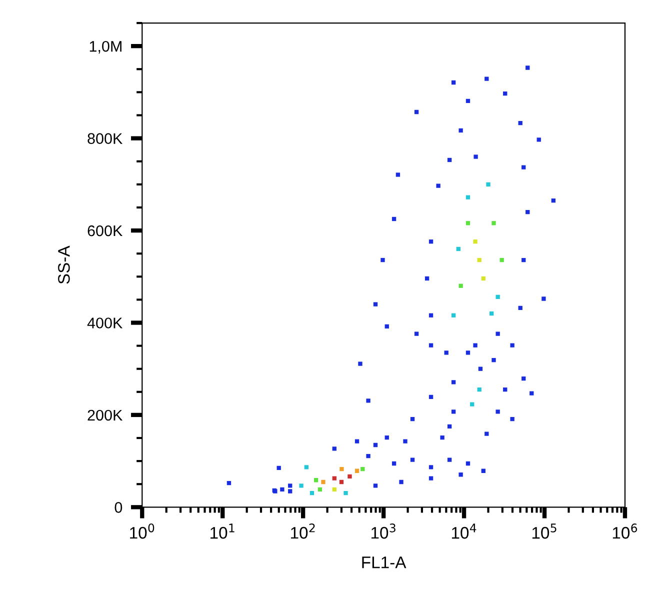 Image resolution: width=649 pixels, height=614 pixels. I want to click on x-tick-label: 10$^{4}$, so click(464, 531).